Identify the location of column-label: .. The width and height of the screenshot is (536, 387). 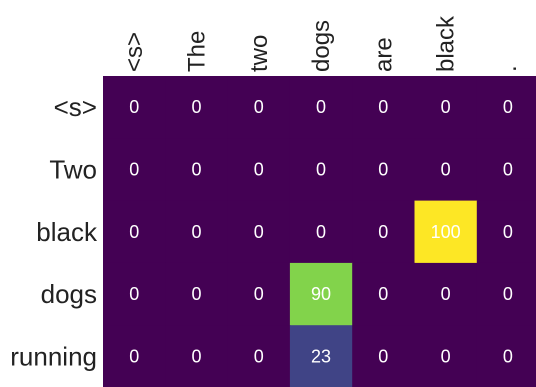
(508, 68).